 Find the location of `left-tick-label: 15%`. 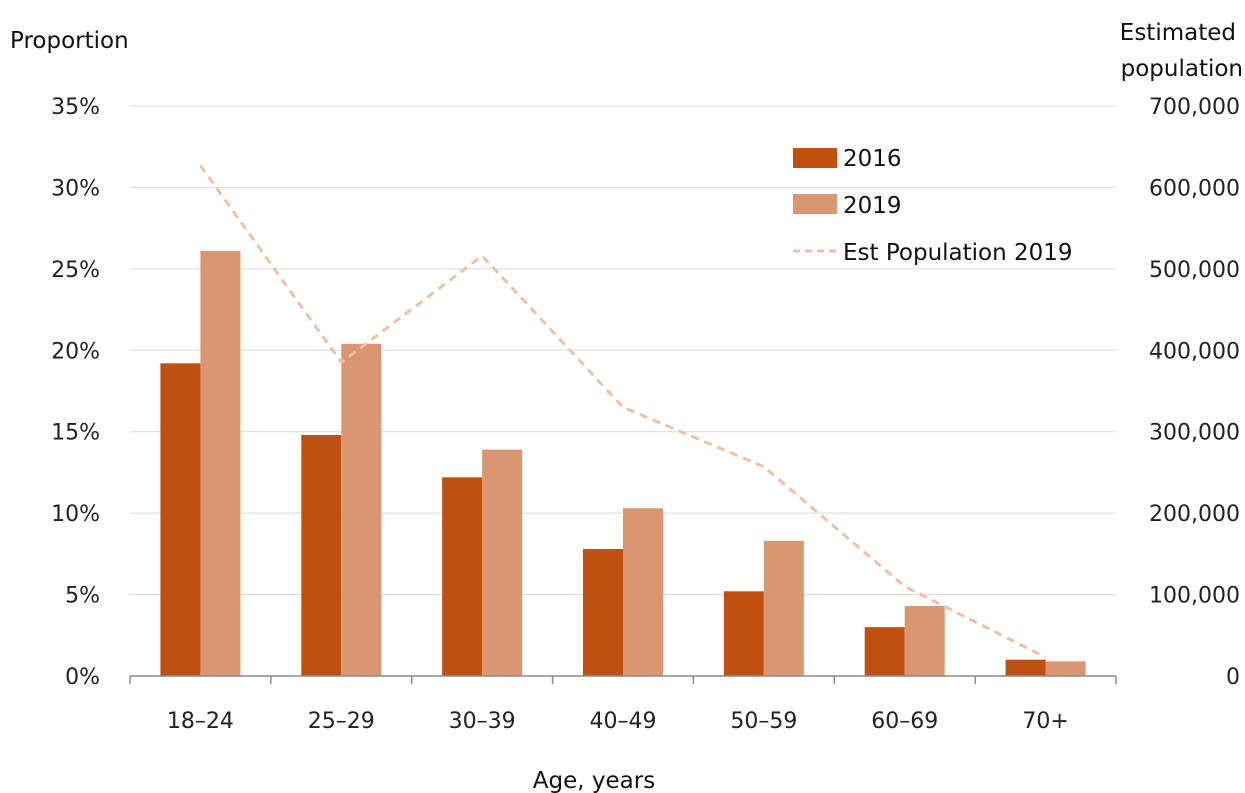

left-tick-label: 15% is located at coordinates (75, 433).